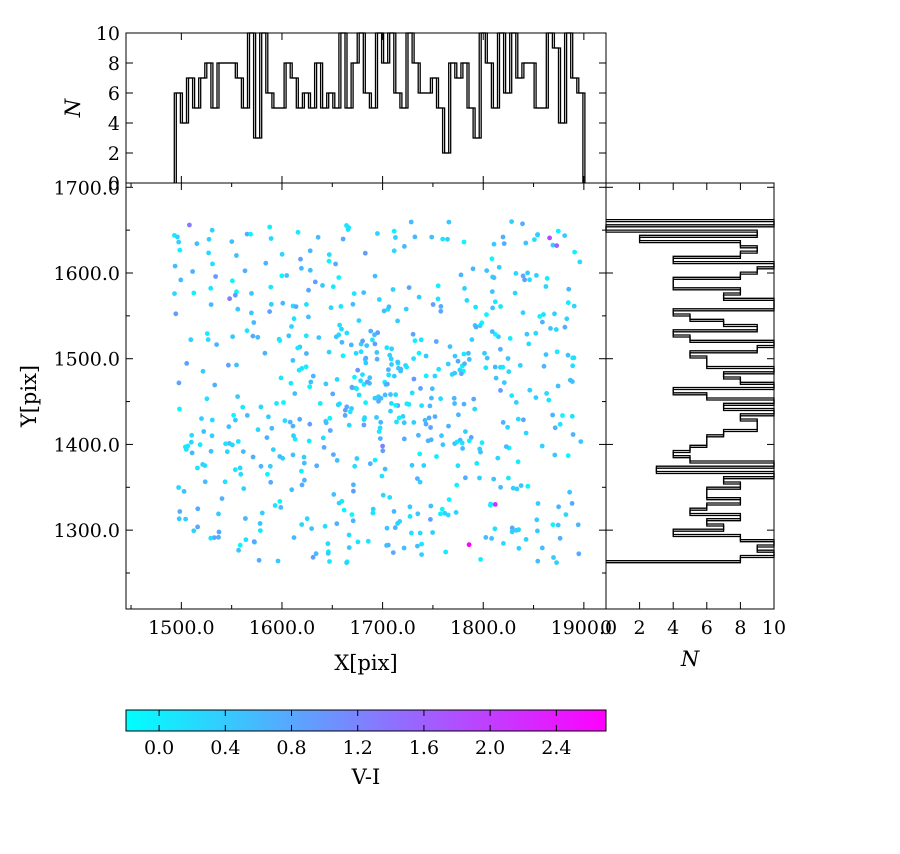 This screenshot has width=900, height=854. Describe the element at coordinates (159, 748) in the screenshot. I see `colorbar-tick-label: 0.0` at that location.